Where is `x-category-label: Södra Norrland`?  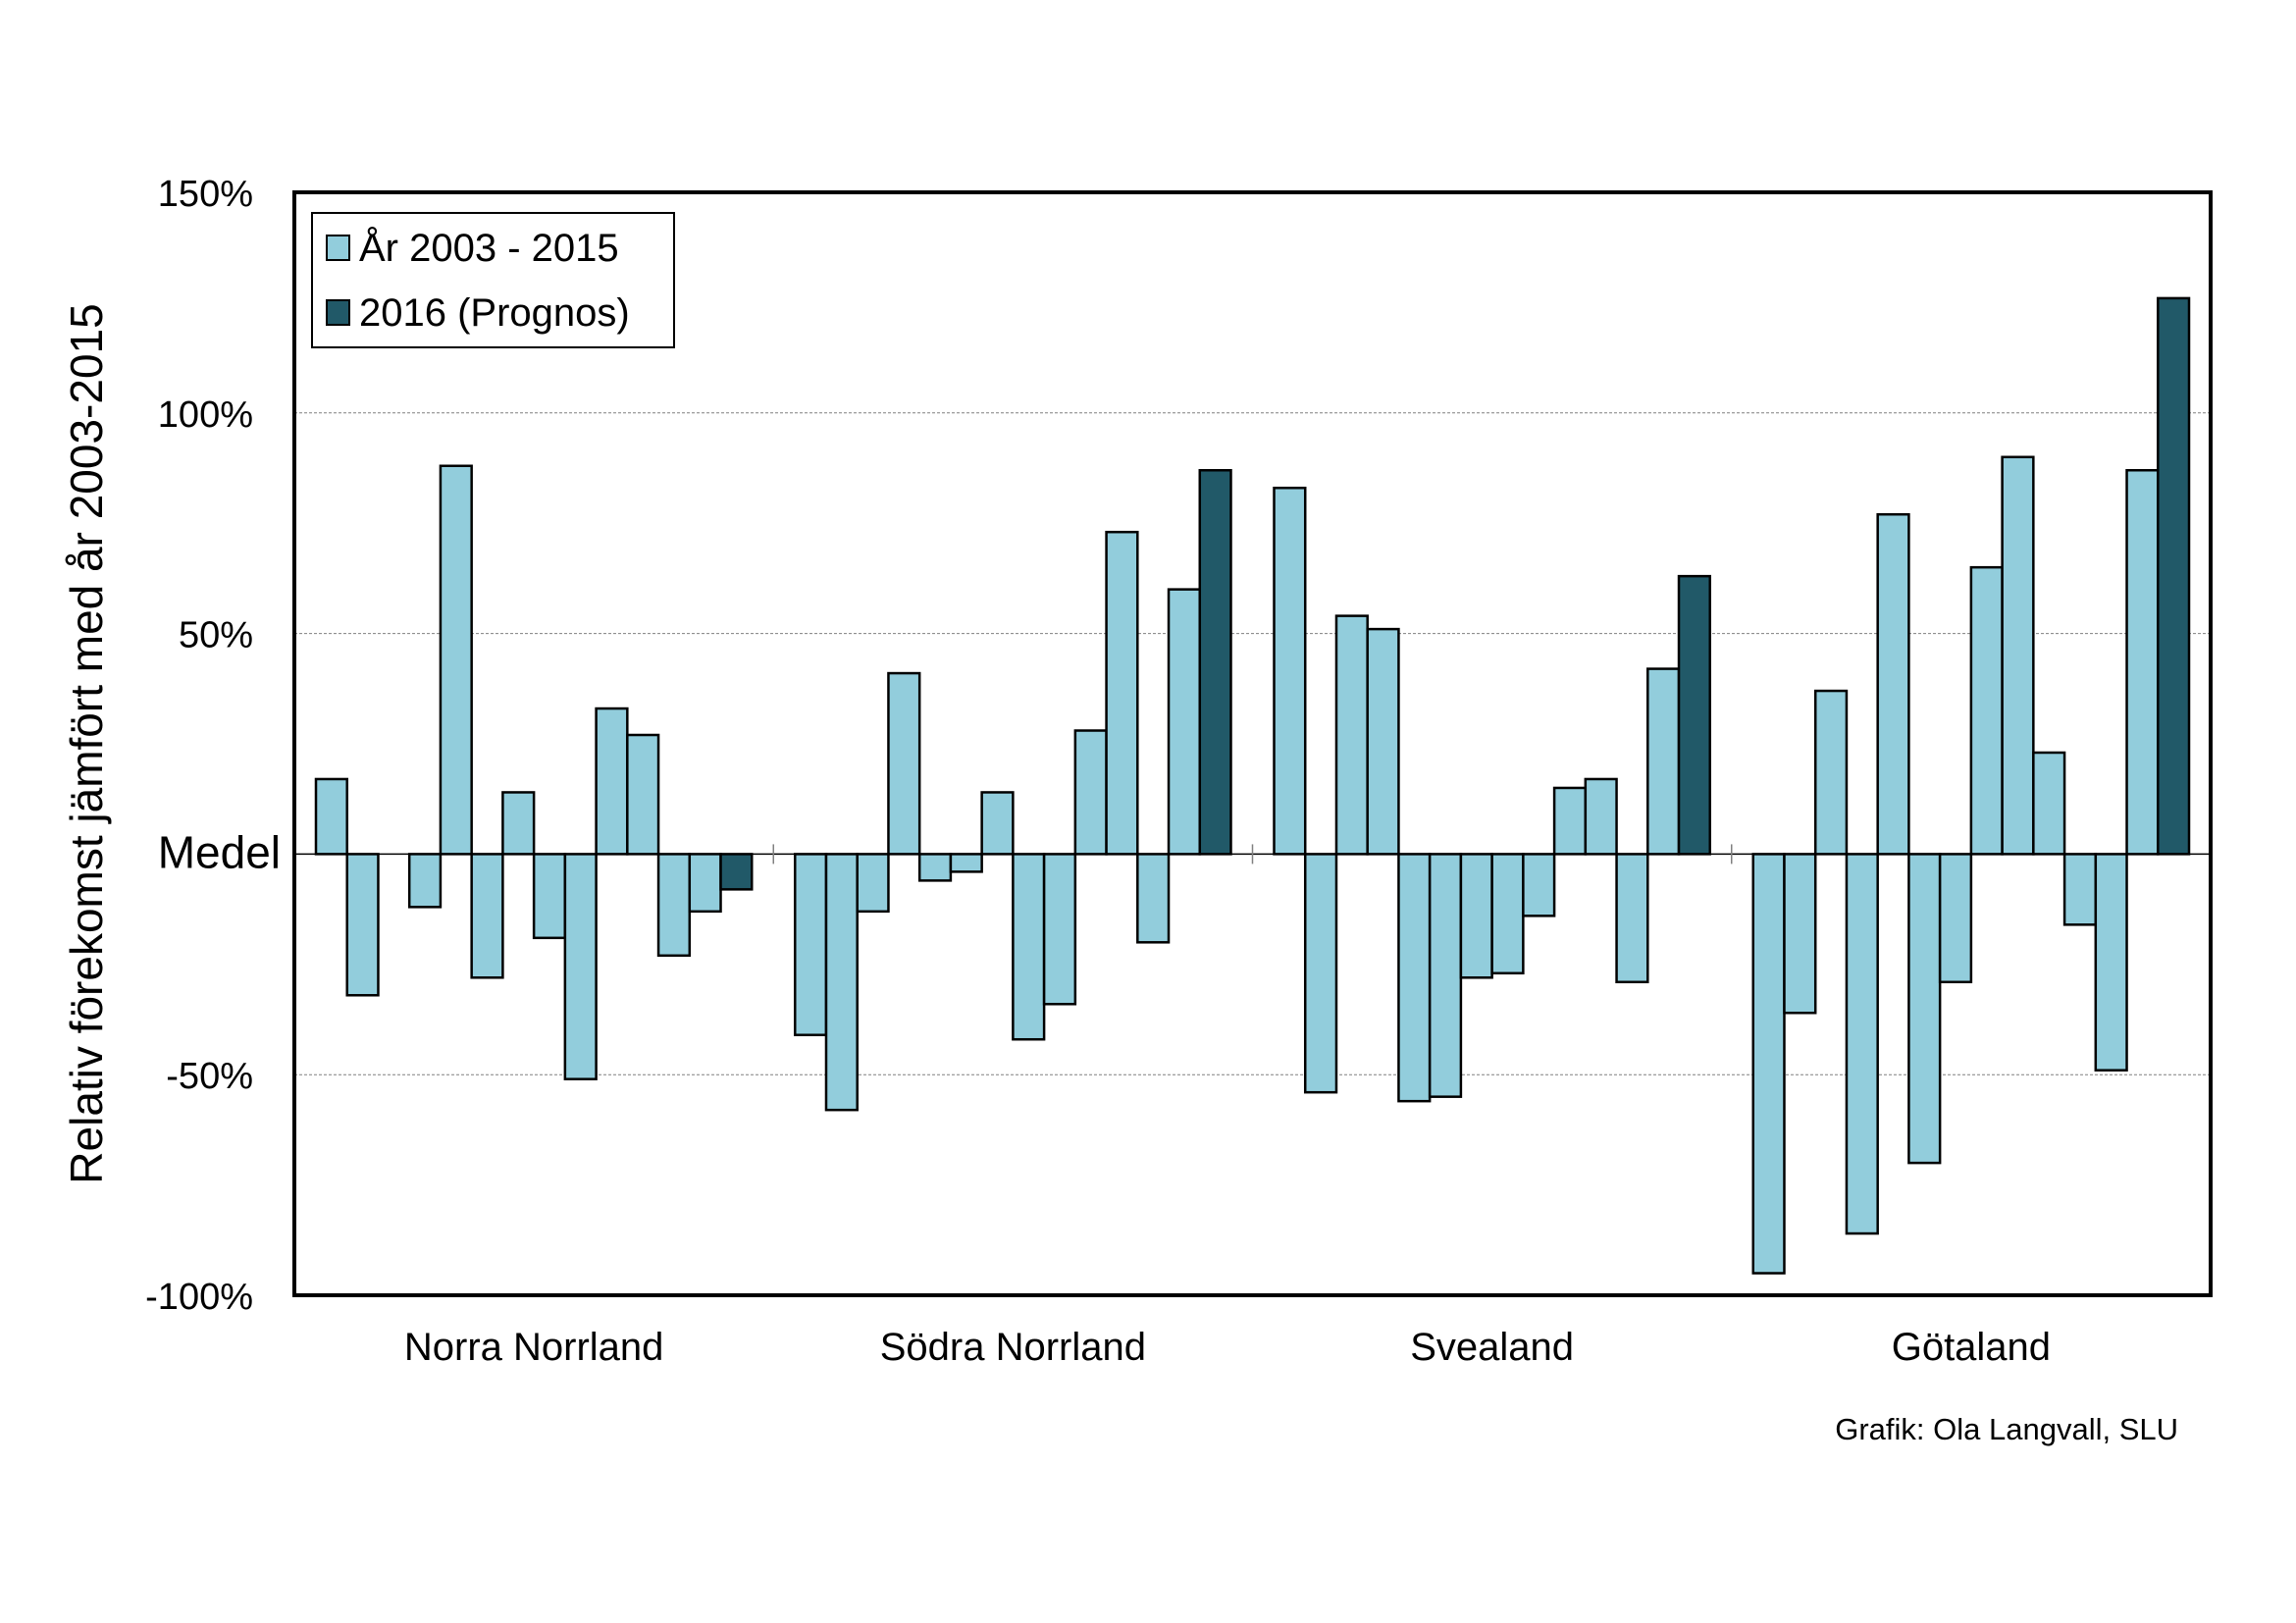
x-category-label: Södra Norrland is located at coordinates (1013, 1347).